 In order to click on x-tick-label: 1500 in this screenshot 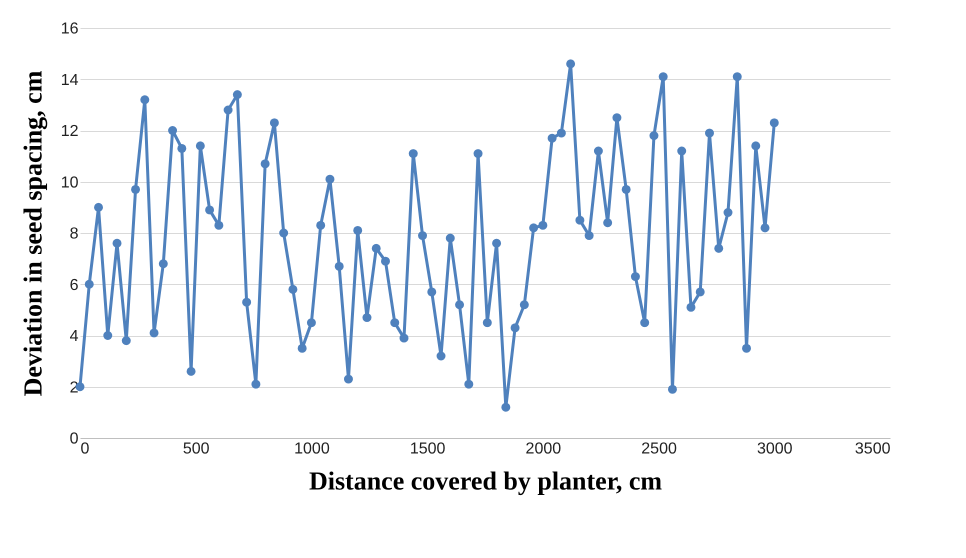, I will do `click(428, 449)`.